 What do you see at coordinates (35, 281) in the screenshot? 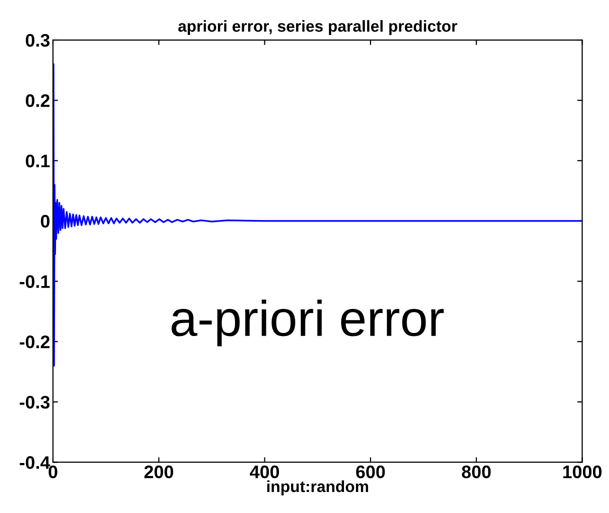
I see `y-tick-label: -0.1` at bounding box center [35, 281].